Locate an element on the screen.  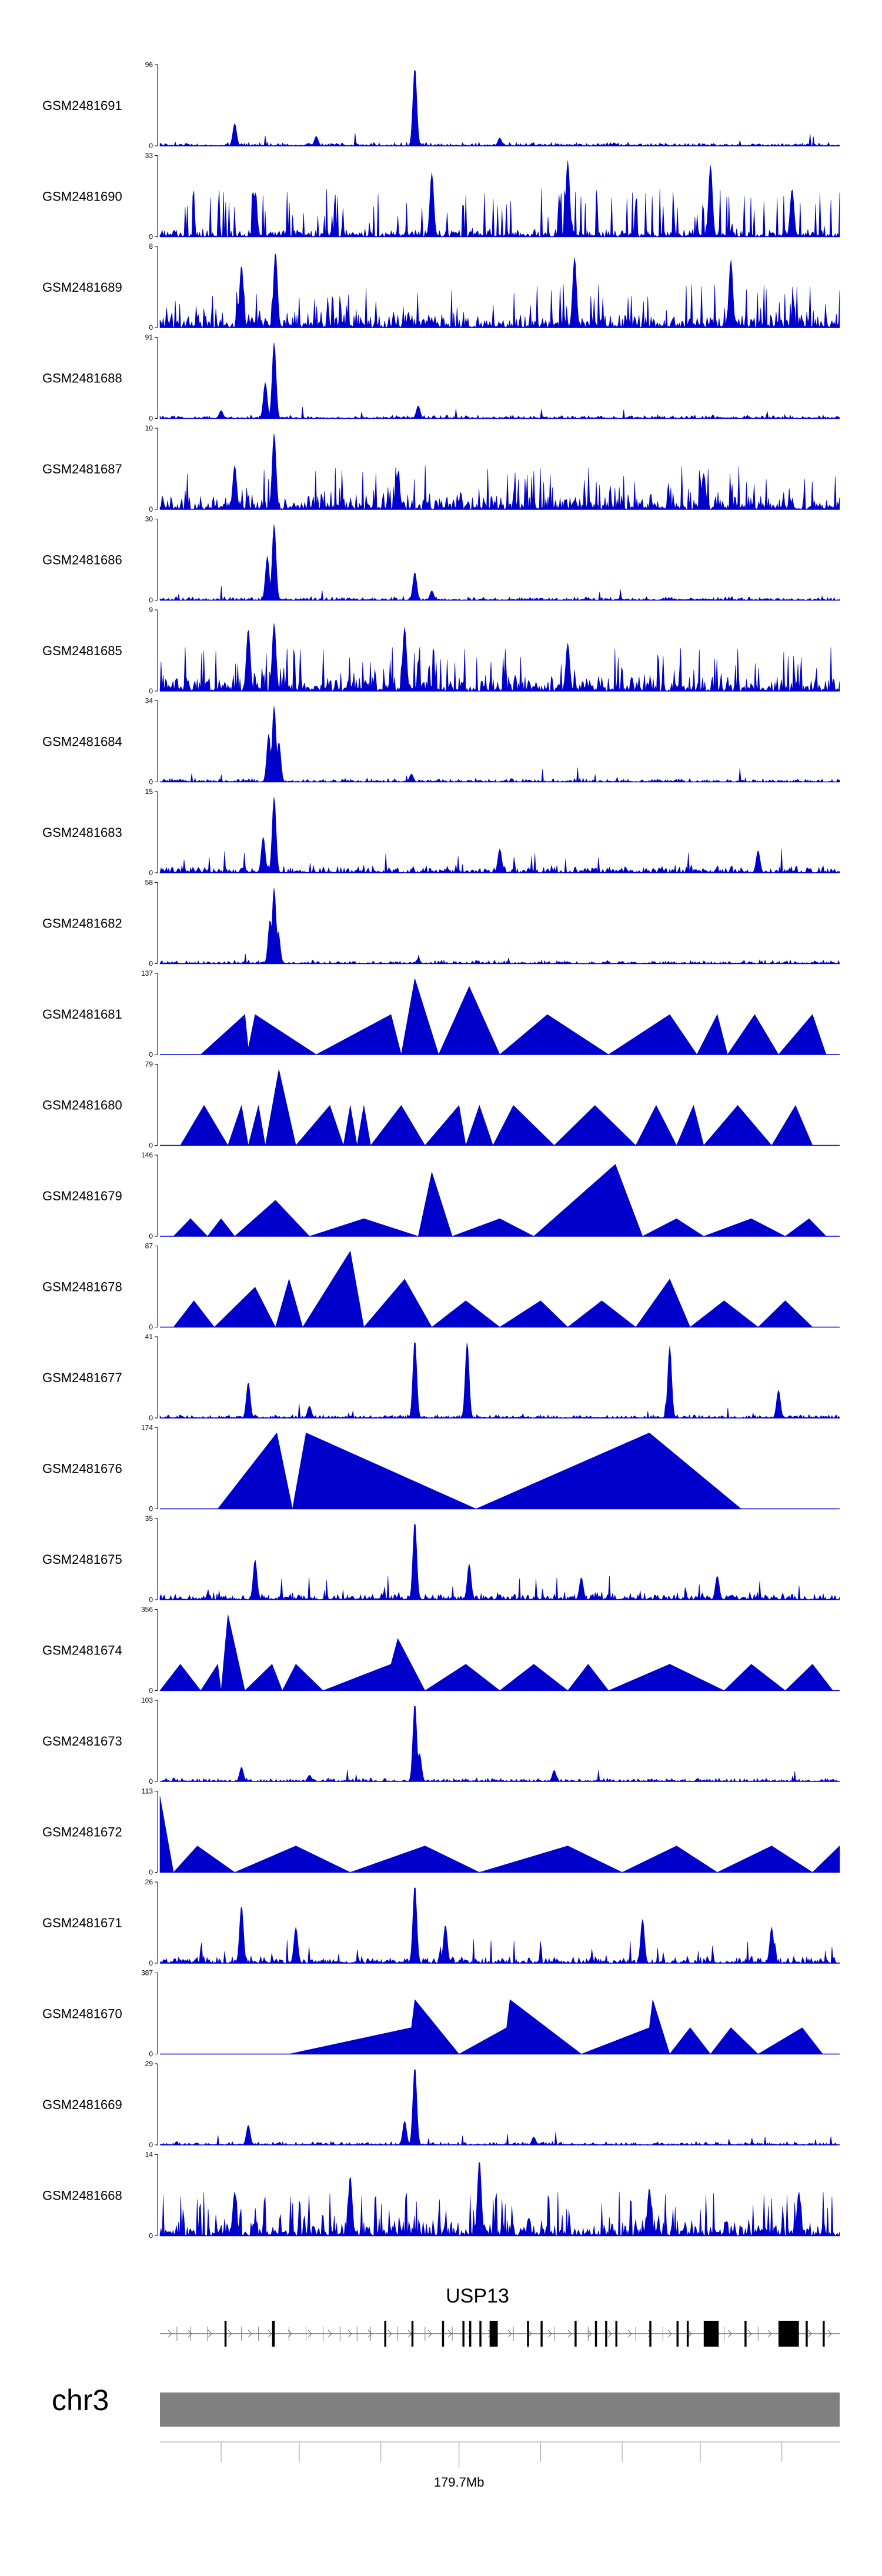
y-max-label: 137 is located at coordinates (147, 973).